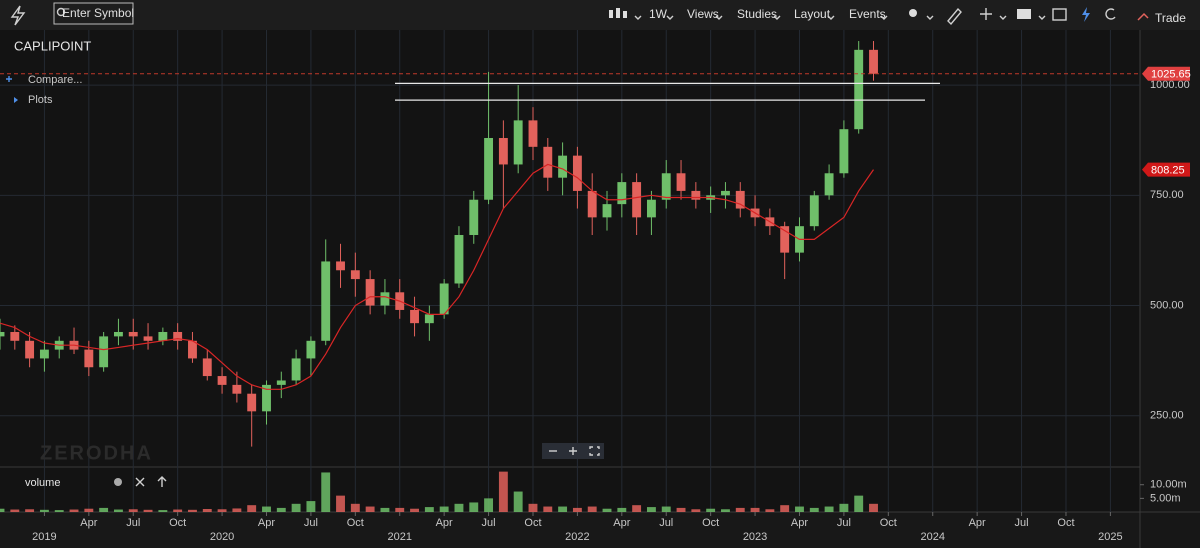 This screenshot has width=1200, height=548. Describe the element at coordinates (52, 45) in the screenshot. I see `symbol-title: CAPLIPOINT` at that location.